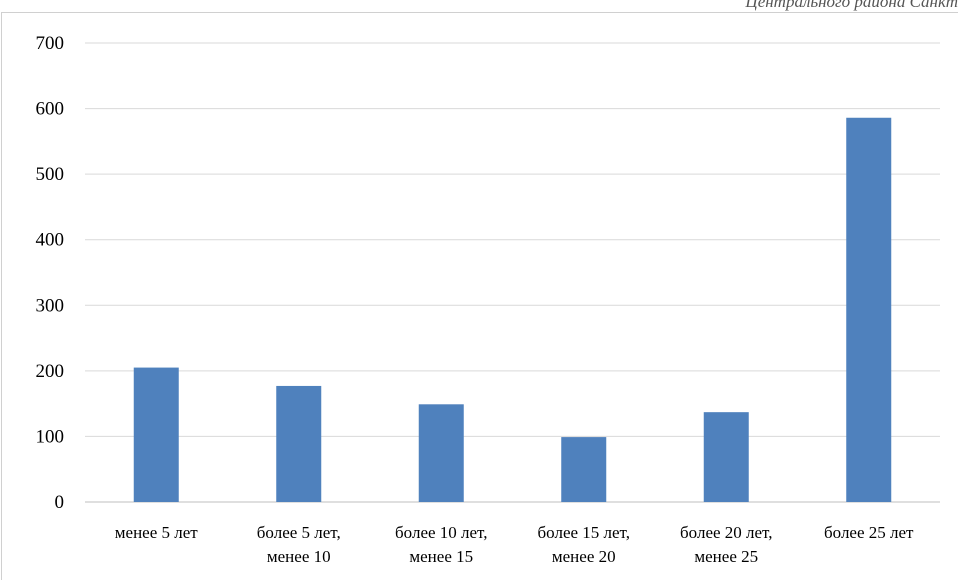 This screenshot has height=580, width=958. I want to click on x-tick-label: менее 5 лет, so click(157, 532).